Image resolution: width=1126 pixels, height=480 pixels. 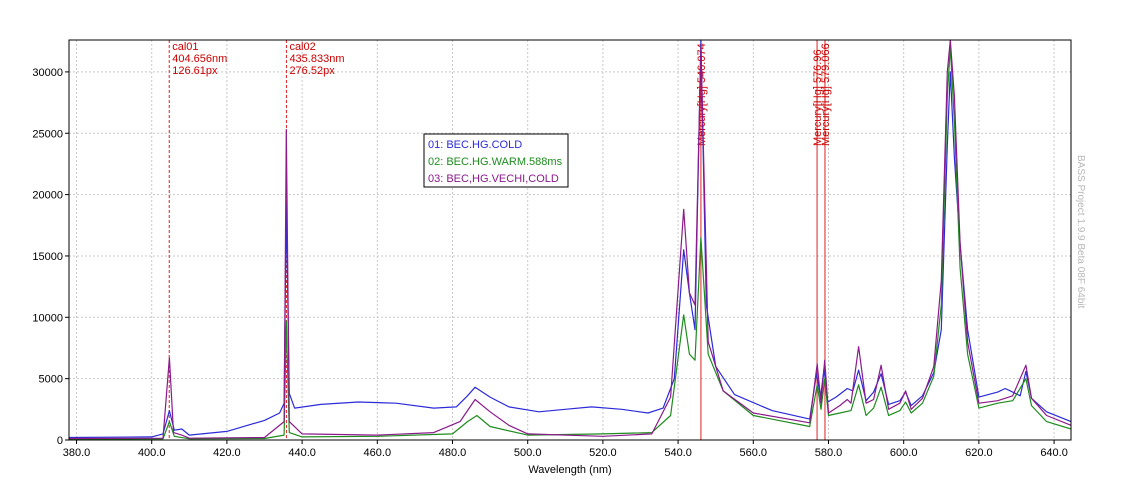 I want to click on x-tick-label: 540.0, so click(x=678, y=453).